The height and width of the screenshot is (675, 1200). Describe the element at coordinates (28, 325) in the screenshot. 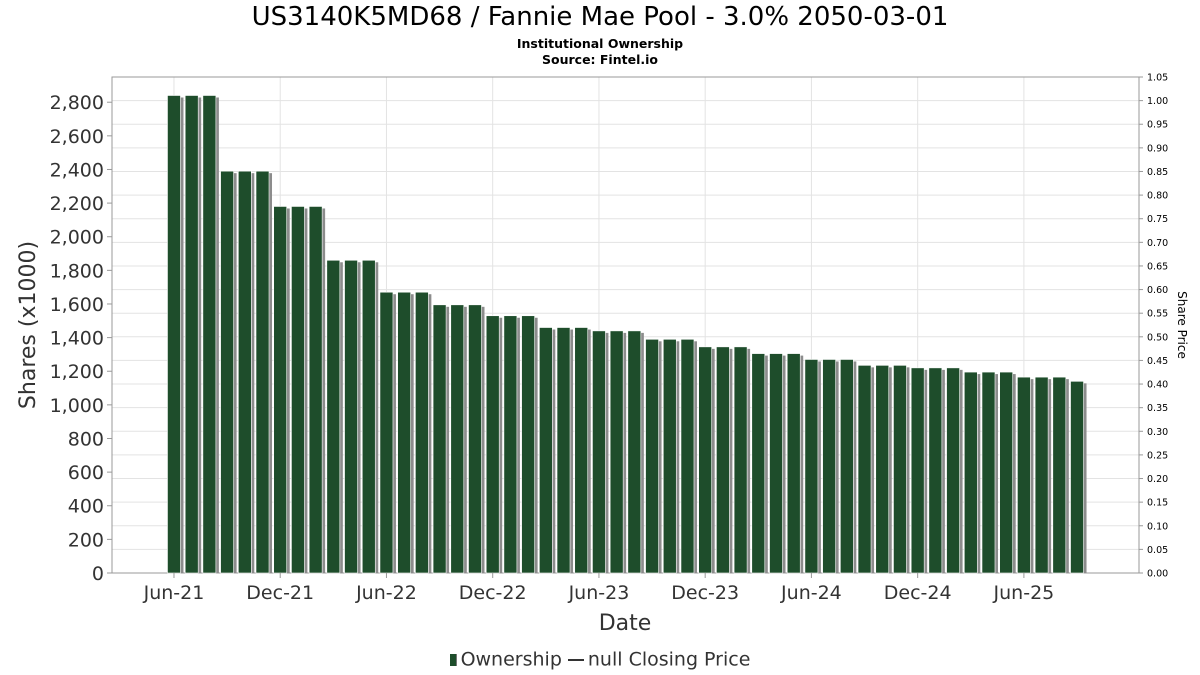

I see `y-axis-label: Shares (x1000)` at that location.